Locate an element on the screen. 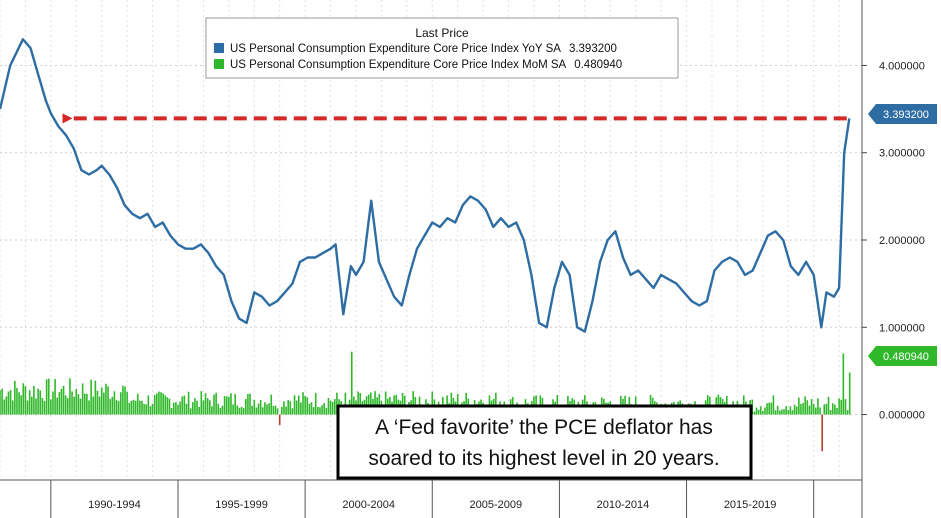 This screenshot has width=941, height=518. x-tick-label: 1990-1994 is located at coordinates (114, 505).